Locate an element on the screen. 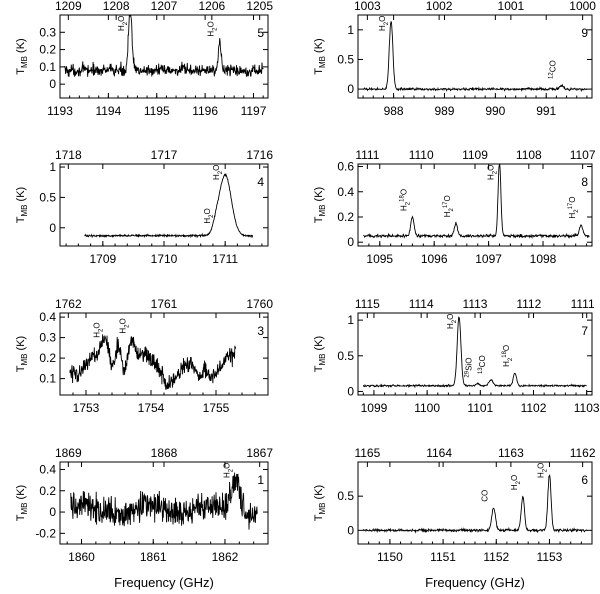 This screenshot has width=600, height=594. top-tick-label: 1164 is located at coordinates (439, 453).